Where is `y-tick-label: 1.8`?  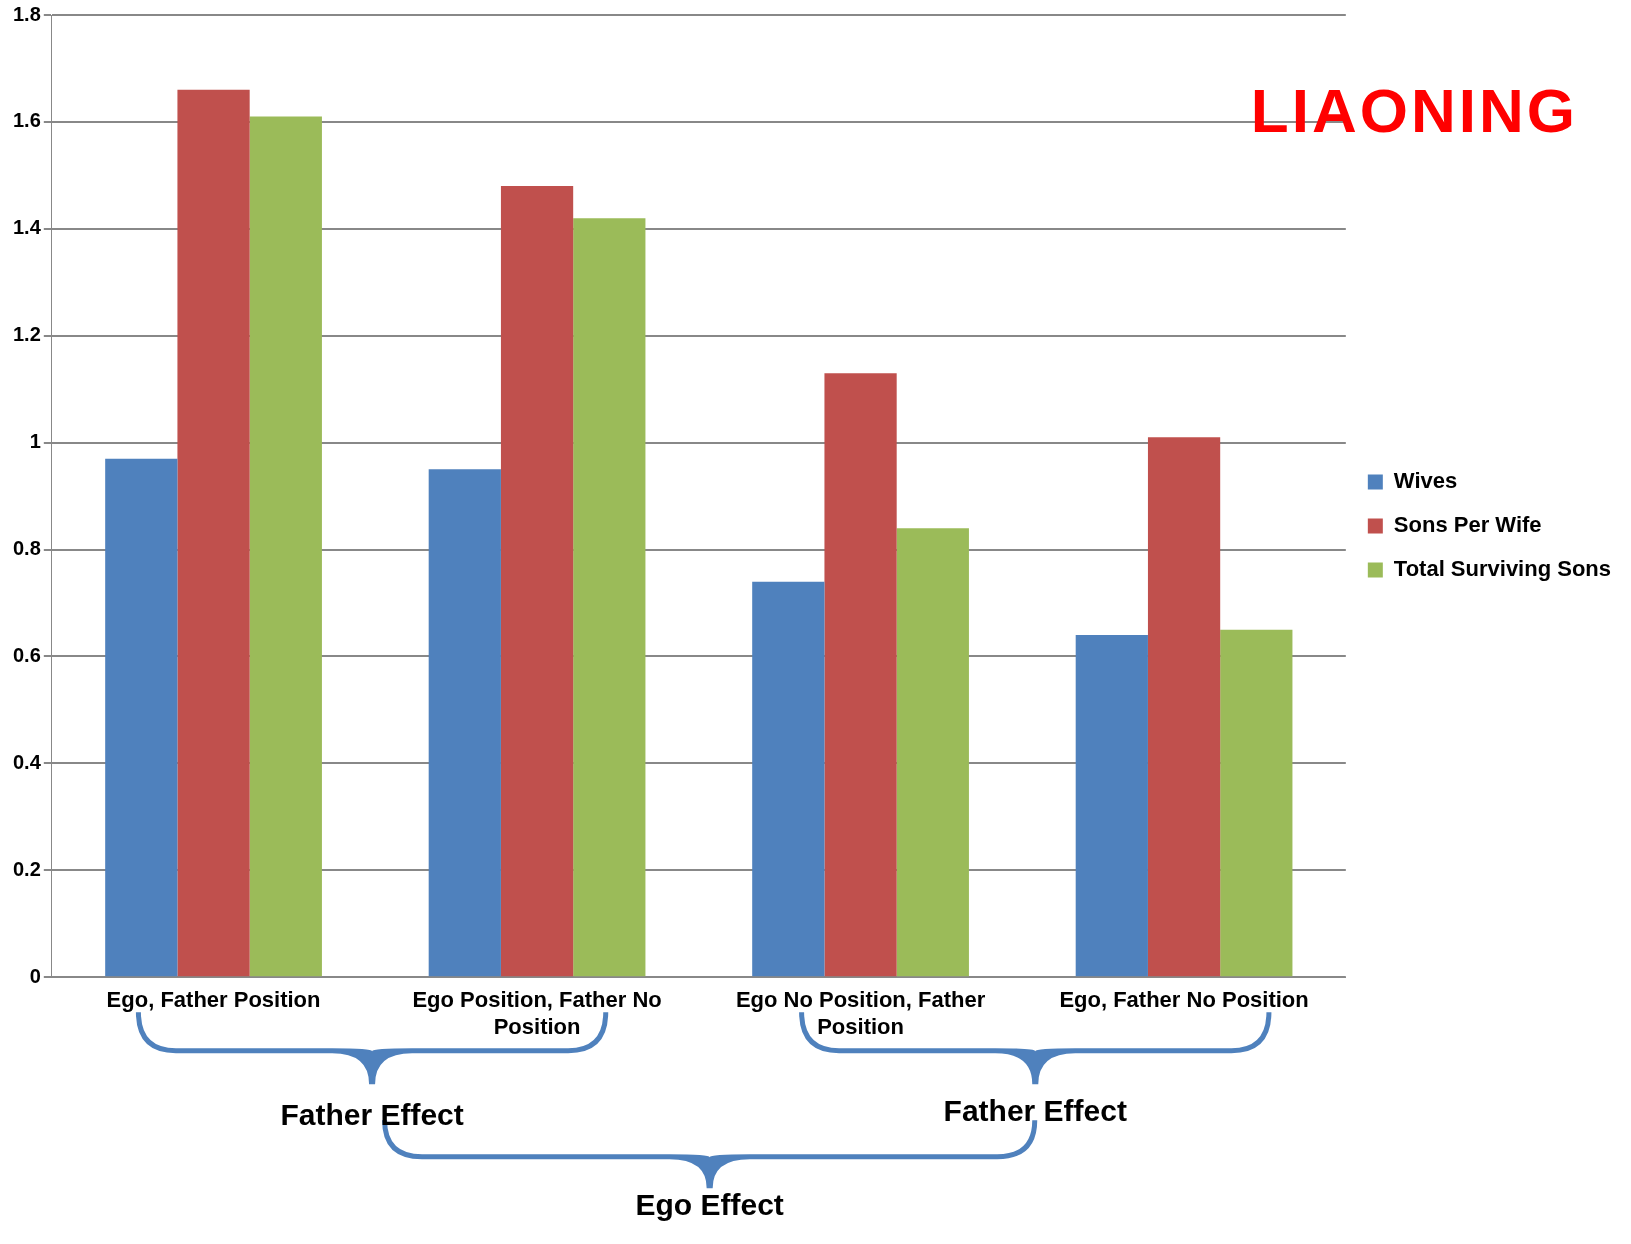
y-tick-label: 1.8 is located at coordinates (26, 13).